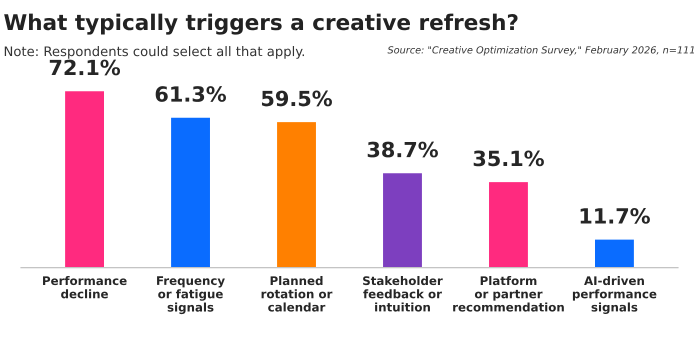 The height and width of the screenshot is (341, 699). What do you see at coordinates (541, 51) in the screenshot?
I see `source-note: Source: "Creative Optimization Survey," February 2026, n=111` at bounding box center [541, 51].